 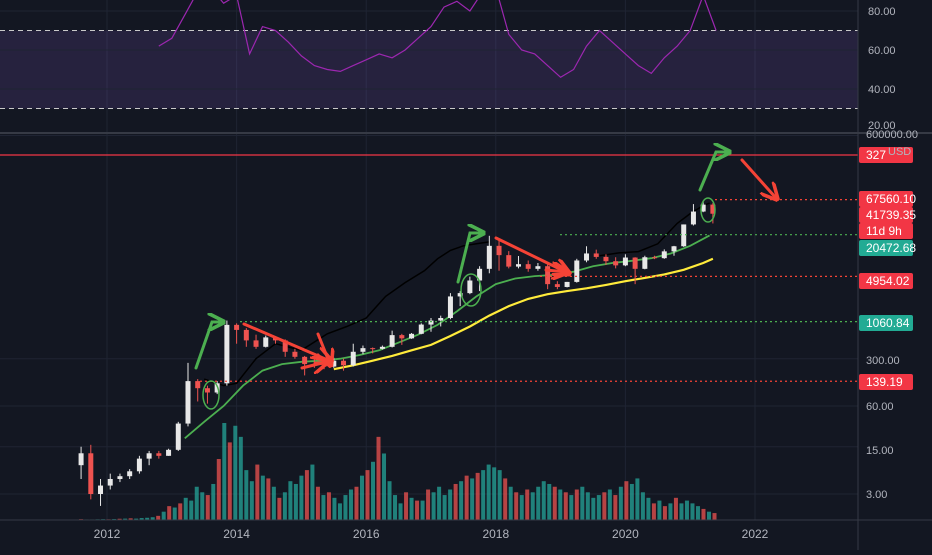 What do you see at coordinates (107, 534) in the screenshot?
I see `time-tick-label: 2012` at bounding box center [107, 534].